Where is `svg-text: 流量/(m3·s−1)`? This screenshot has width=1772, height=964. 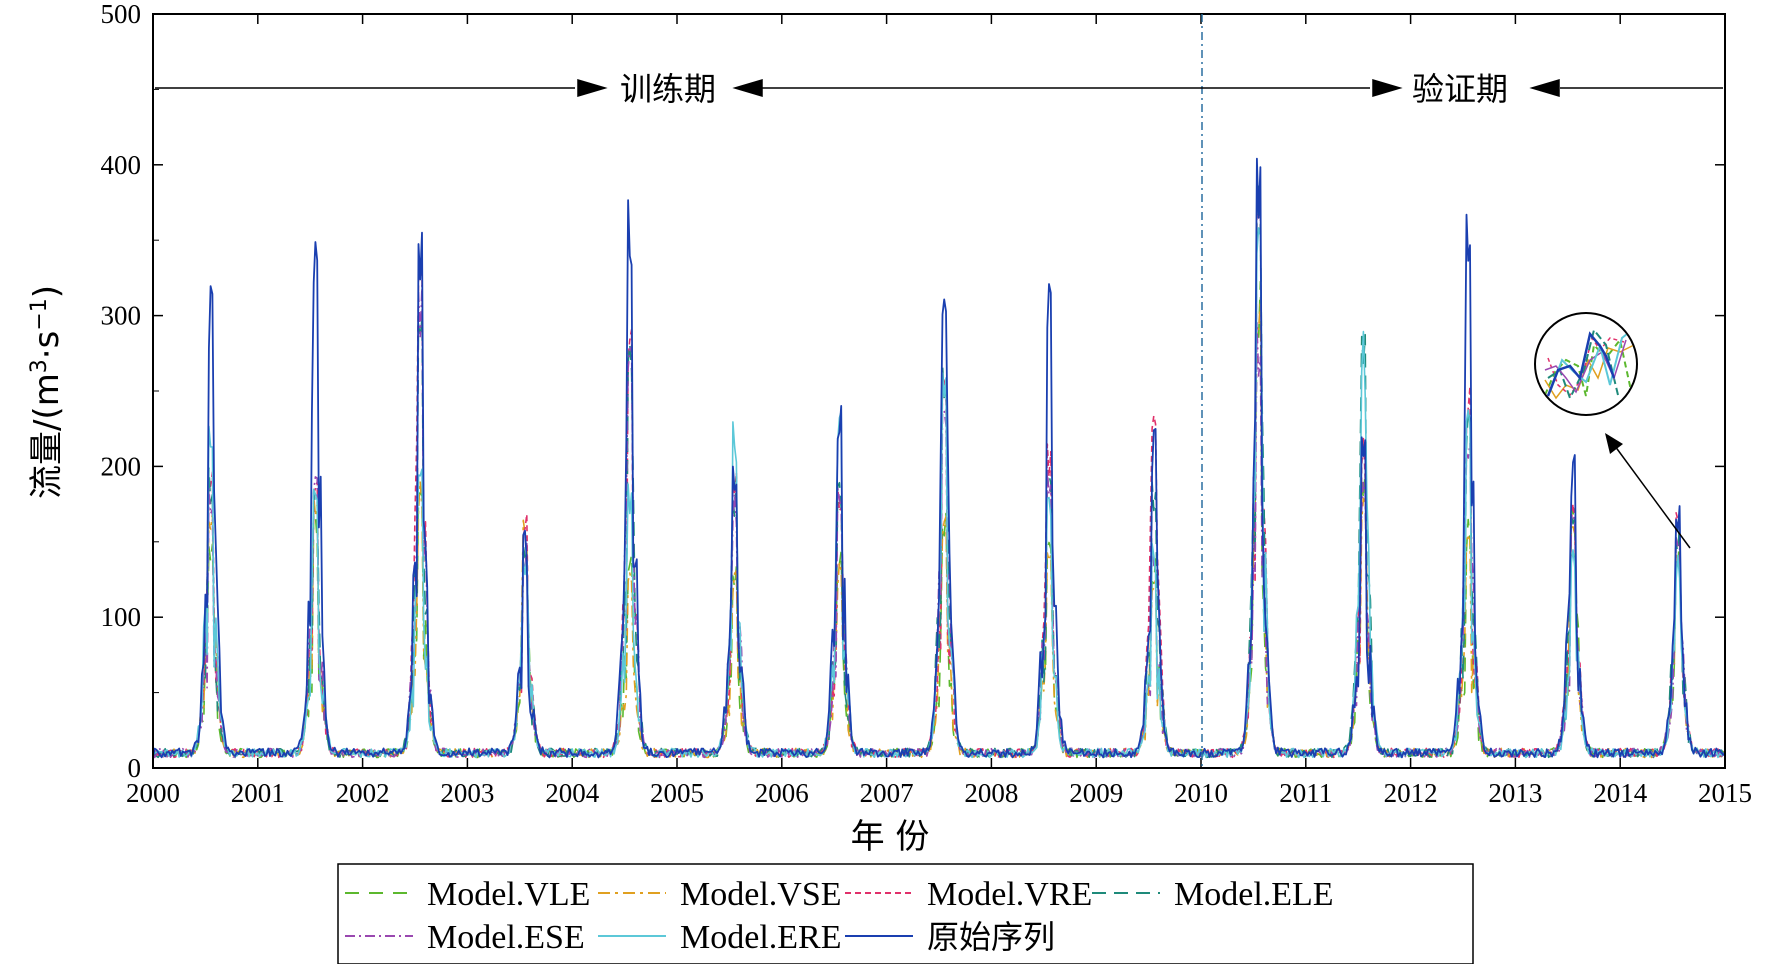 svg-text: 流量/(m3·s−1) is located at coordinates (47, 392).